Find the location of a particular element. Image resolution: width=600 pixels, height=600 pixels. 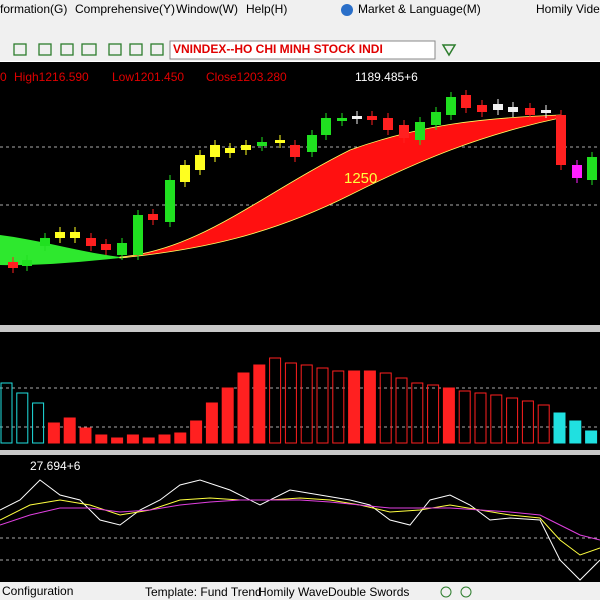

menu-item: Window(W) is located at coordinates (207, 9).